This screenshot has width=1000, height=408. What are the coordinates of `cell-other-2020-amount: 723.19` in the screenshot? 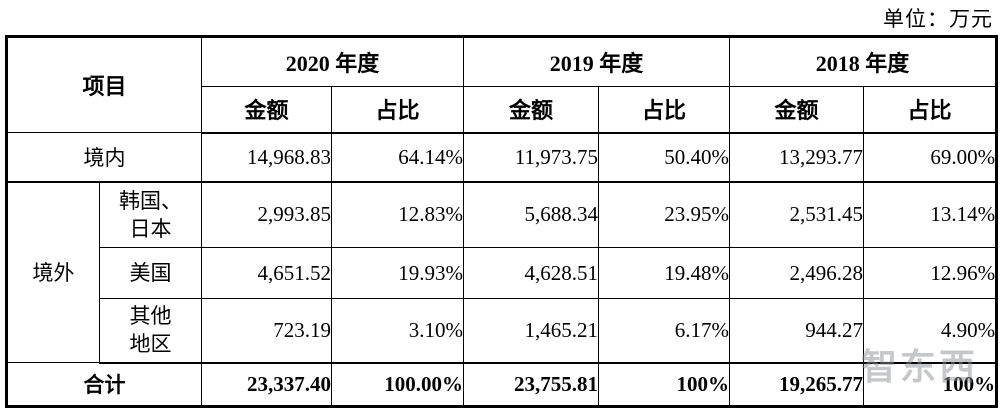 It's located at (267, 331).